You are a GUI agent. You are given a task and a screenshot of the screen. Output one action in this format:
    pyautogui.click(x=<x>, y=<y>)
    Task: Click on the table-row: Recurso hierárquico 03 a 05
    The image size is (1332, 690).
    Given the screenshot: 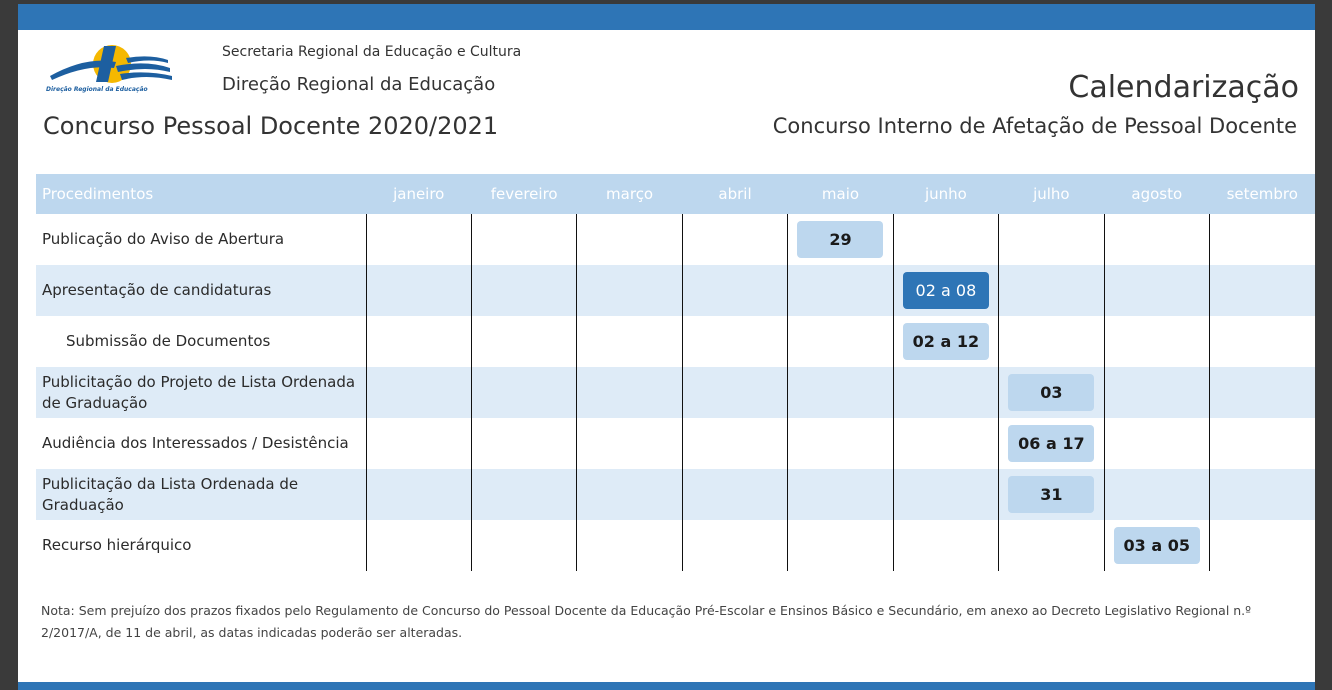 What is the action you would take?
    pyautogui.click(x=675, y=545)
    